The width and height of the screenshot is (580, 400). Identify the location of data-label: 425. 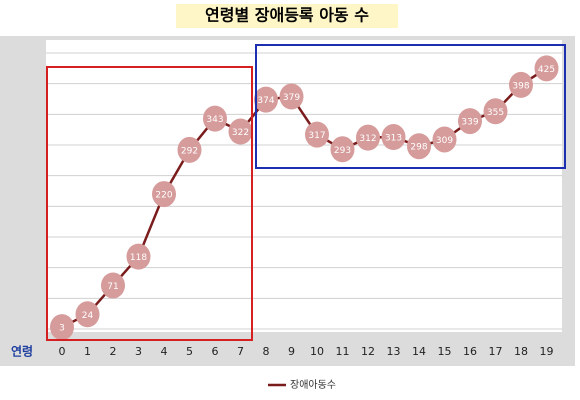
(546, 70).